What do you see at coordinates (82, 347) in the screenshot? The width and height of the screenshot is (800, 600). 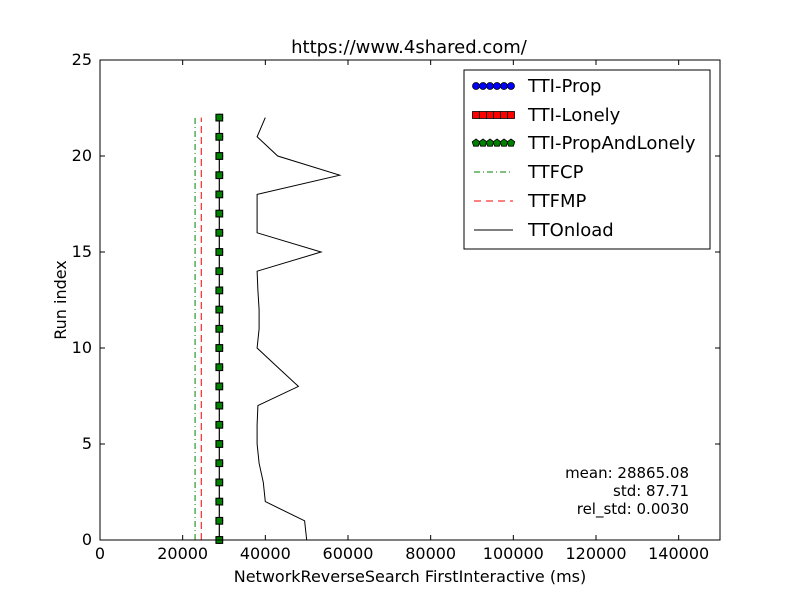 I see `y-tick-label: 10` at bounding box center [82, 347].